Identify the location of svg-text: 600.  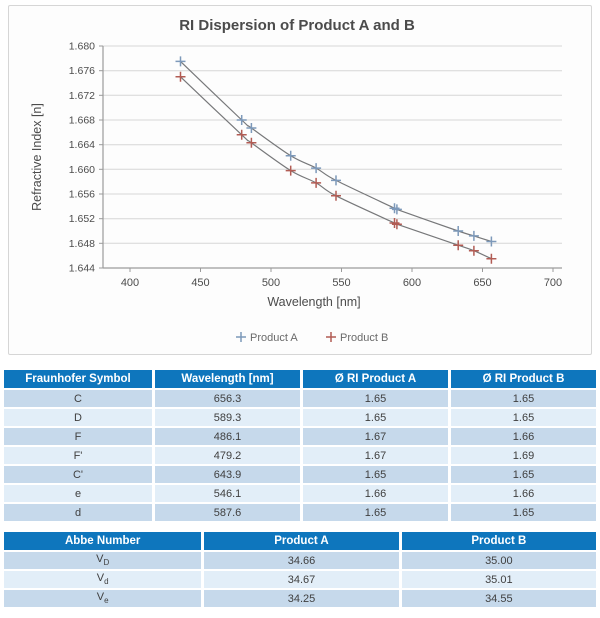
(412, 283).